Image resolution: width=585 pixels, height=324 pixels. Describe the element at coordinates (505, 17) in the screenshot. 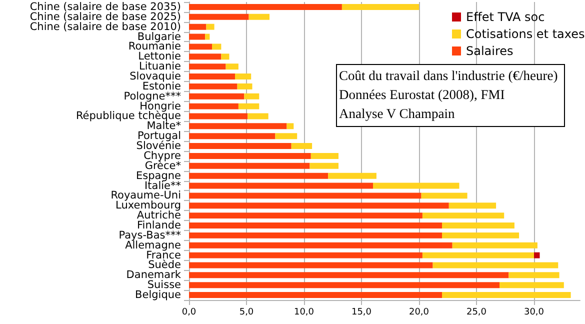

I see `legend-label: Effet TVA soc` at that location.